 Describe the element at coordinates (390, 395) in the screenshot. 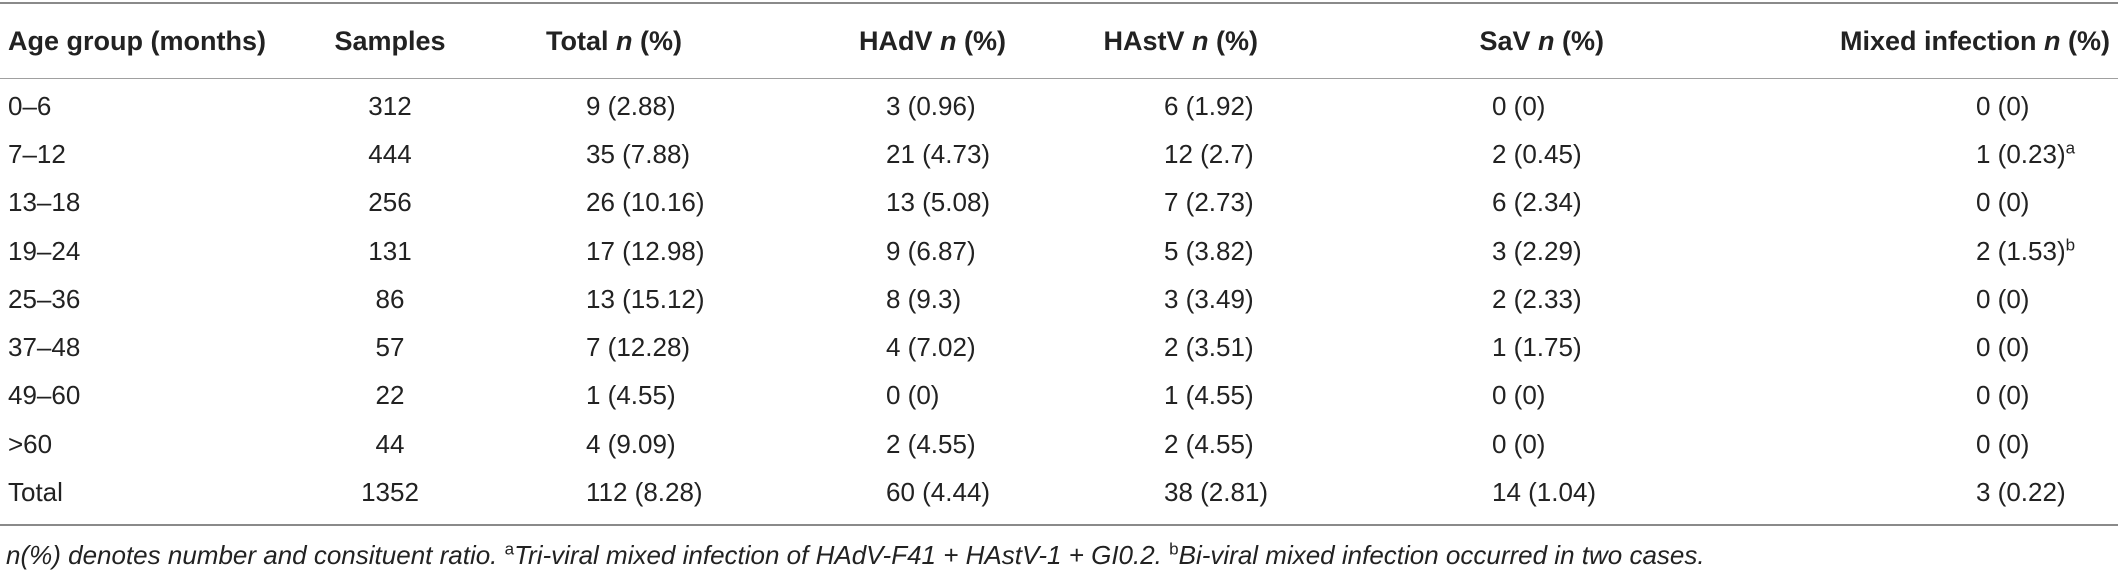

I see `cell-samples: 22` at that location.